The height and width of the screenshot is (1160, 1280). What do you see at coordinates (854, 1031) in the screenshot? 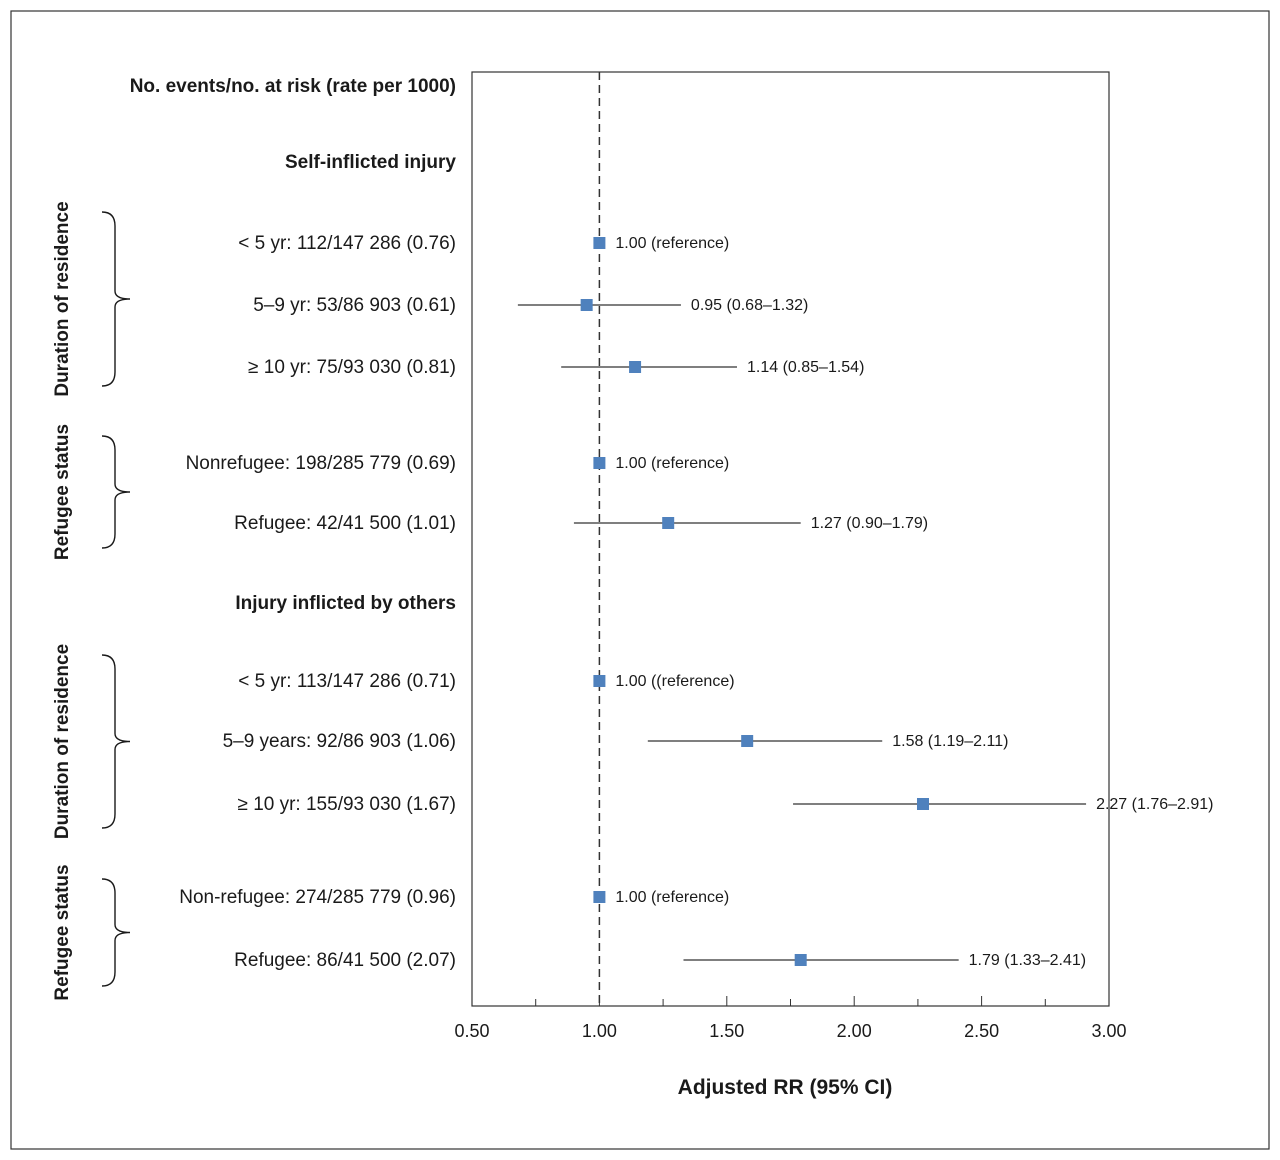
I see `x-tick-label: 2.00` at bounding box center [854, 1031].